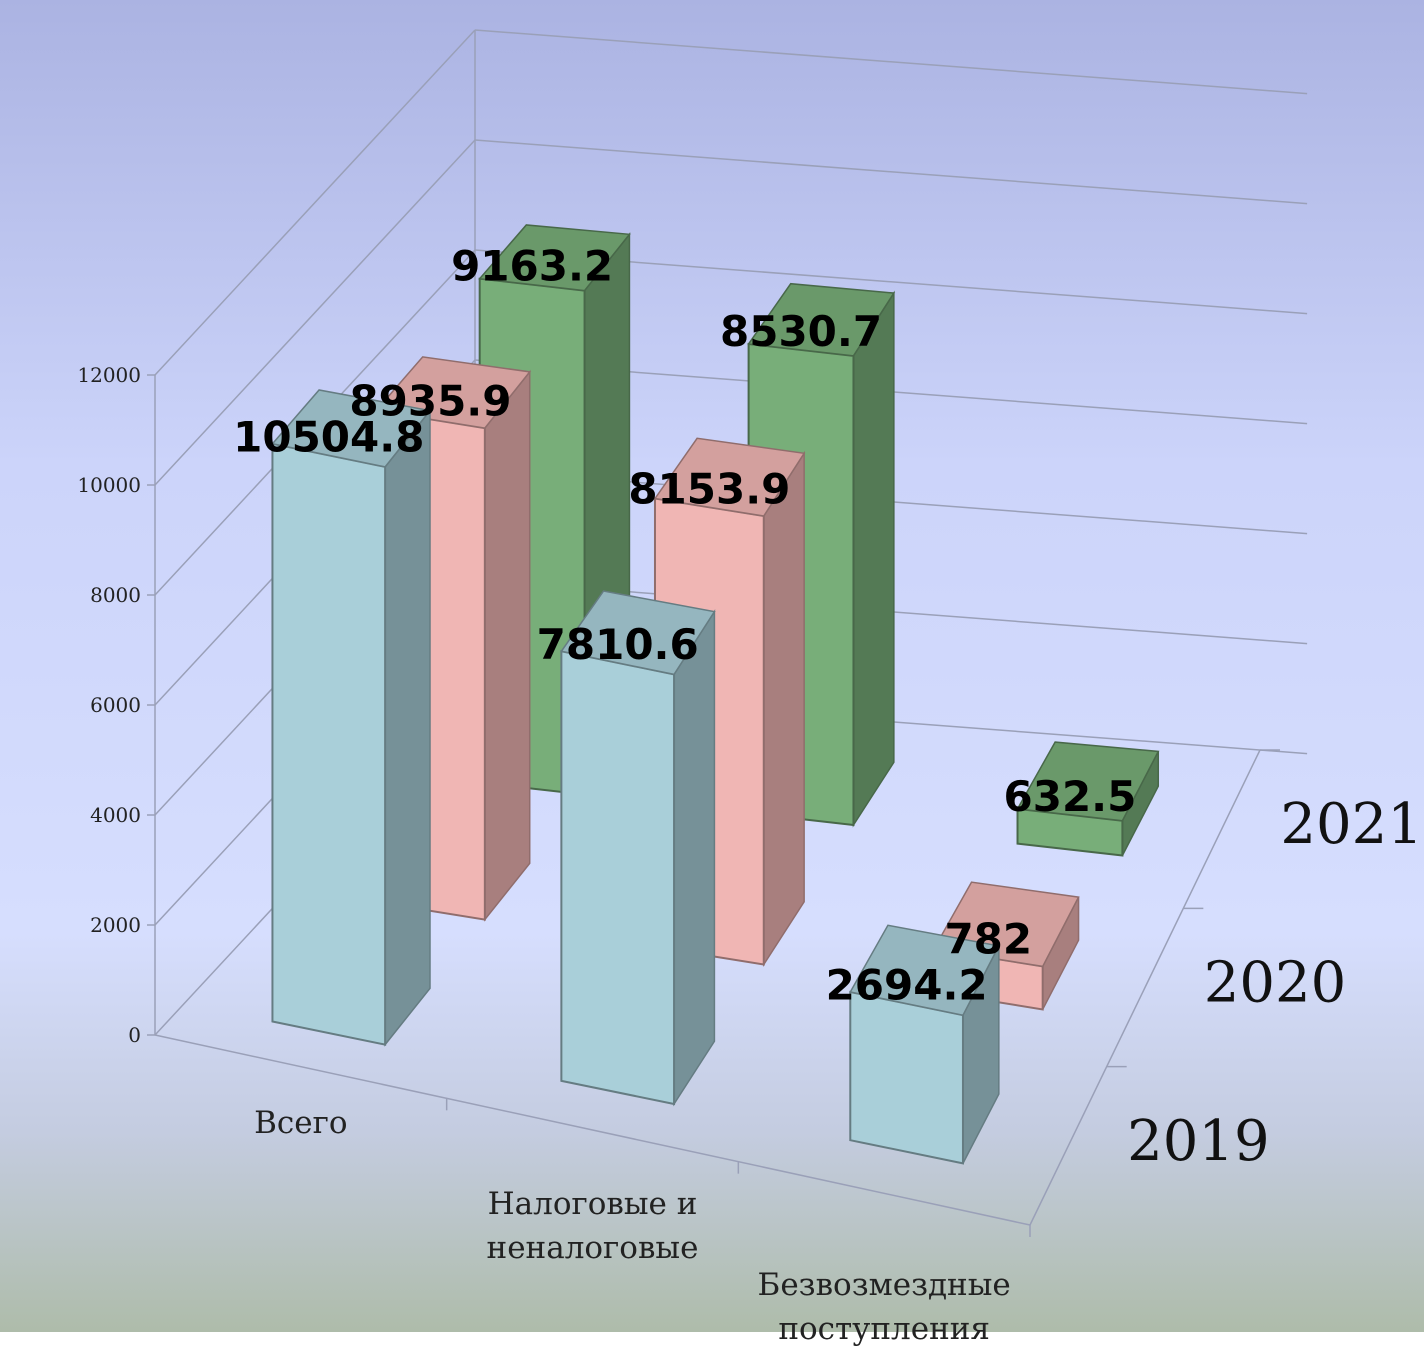  I want to click on y-tick-label: 2000, so click(115, 925).